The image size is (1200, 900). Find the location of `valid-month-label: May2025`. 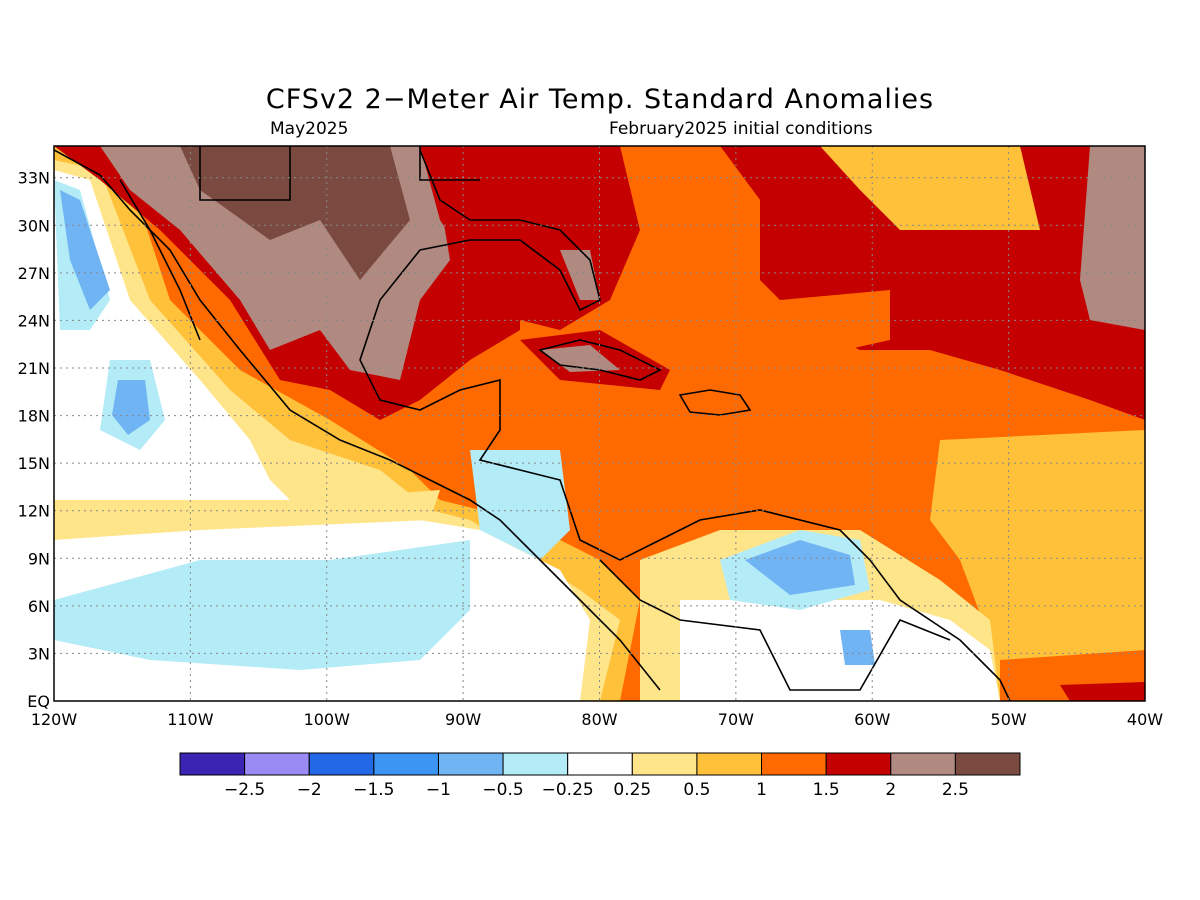

valid-month-label: May2025 is located at coordinates (309, 129).